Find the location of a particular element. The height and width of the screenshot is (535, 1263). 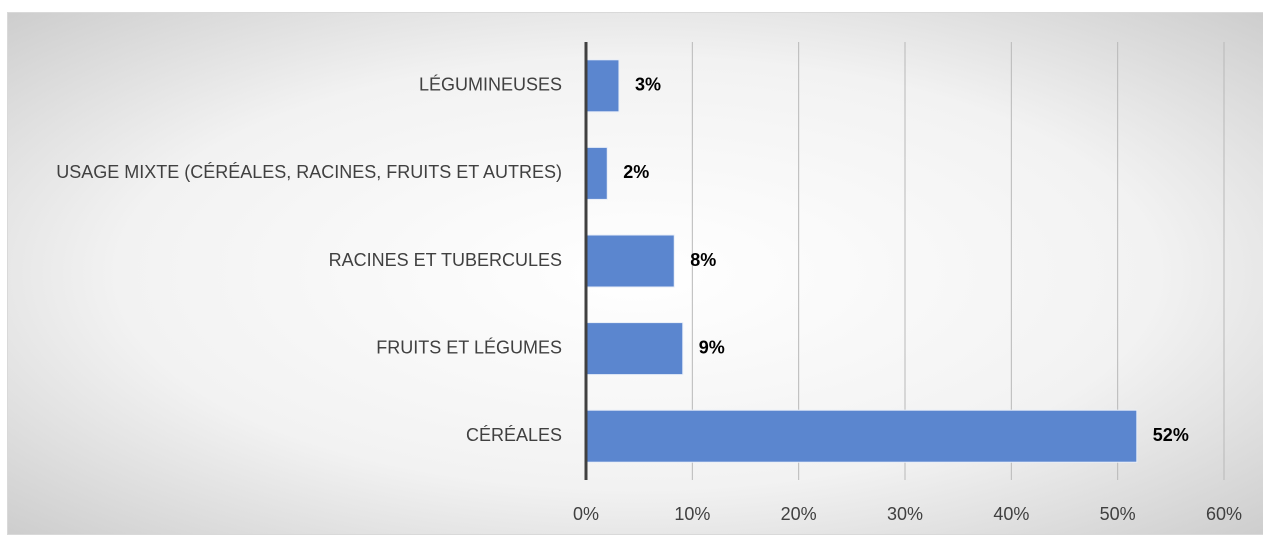

data-label: 9% is located at coordinates (712, 347).